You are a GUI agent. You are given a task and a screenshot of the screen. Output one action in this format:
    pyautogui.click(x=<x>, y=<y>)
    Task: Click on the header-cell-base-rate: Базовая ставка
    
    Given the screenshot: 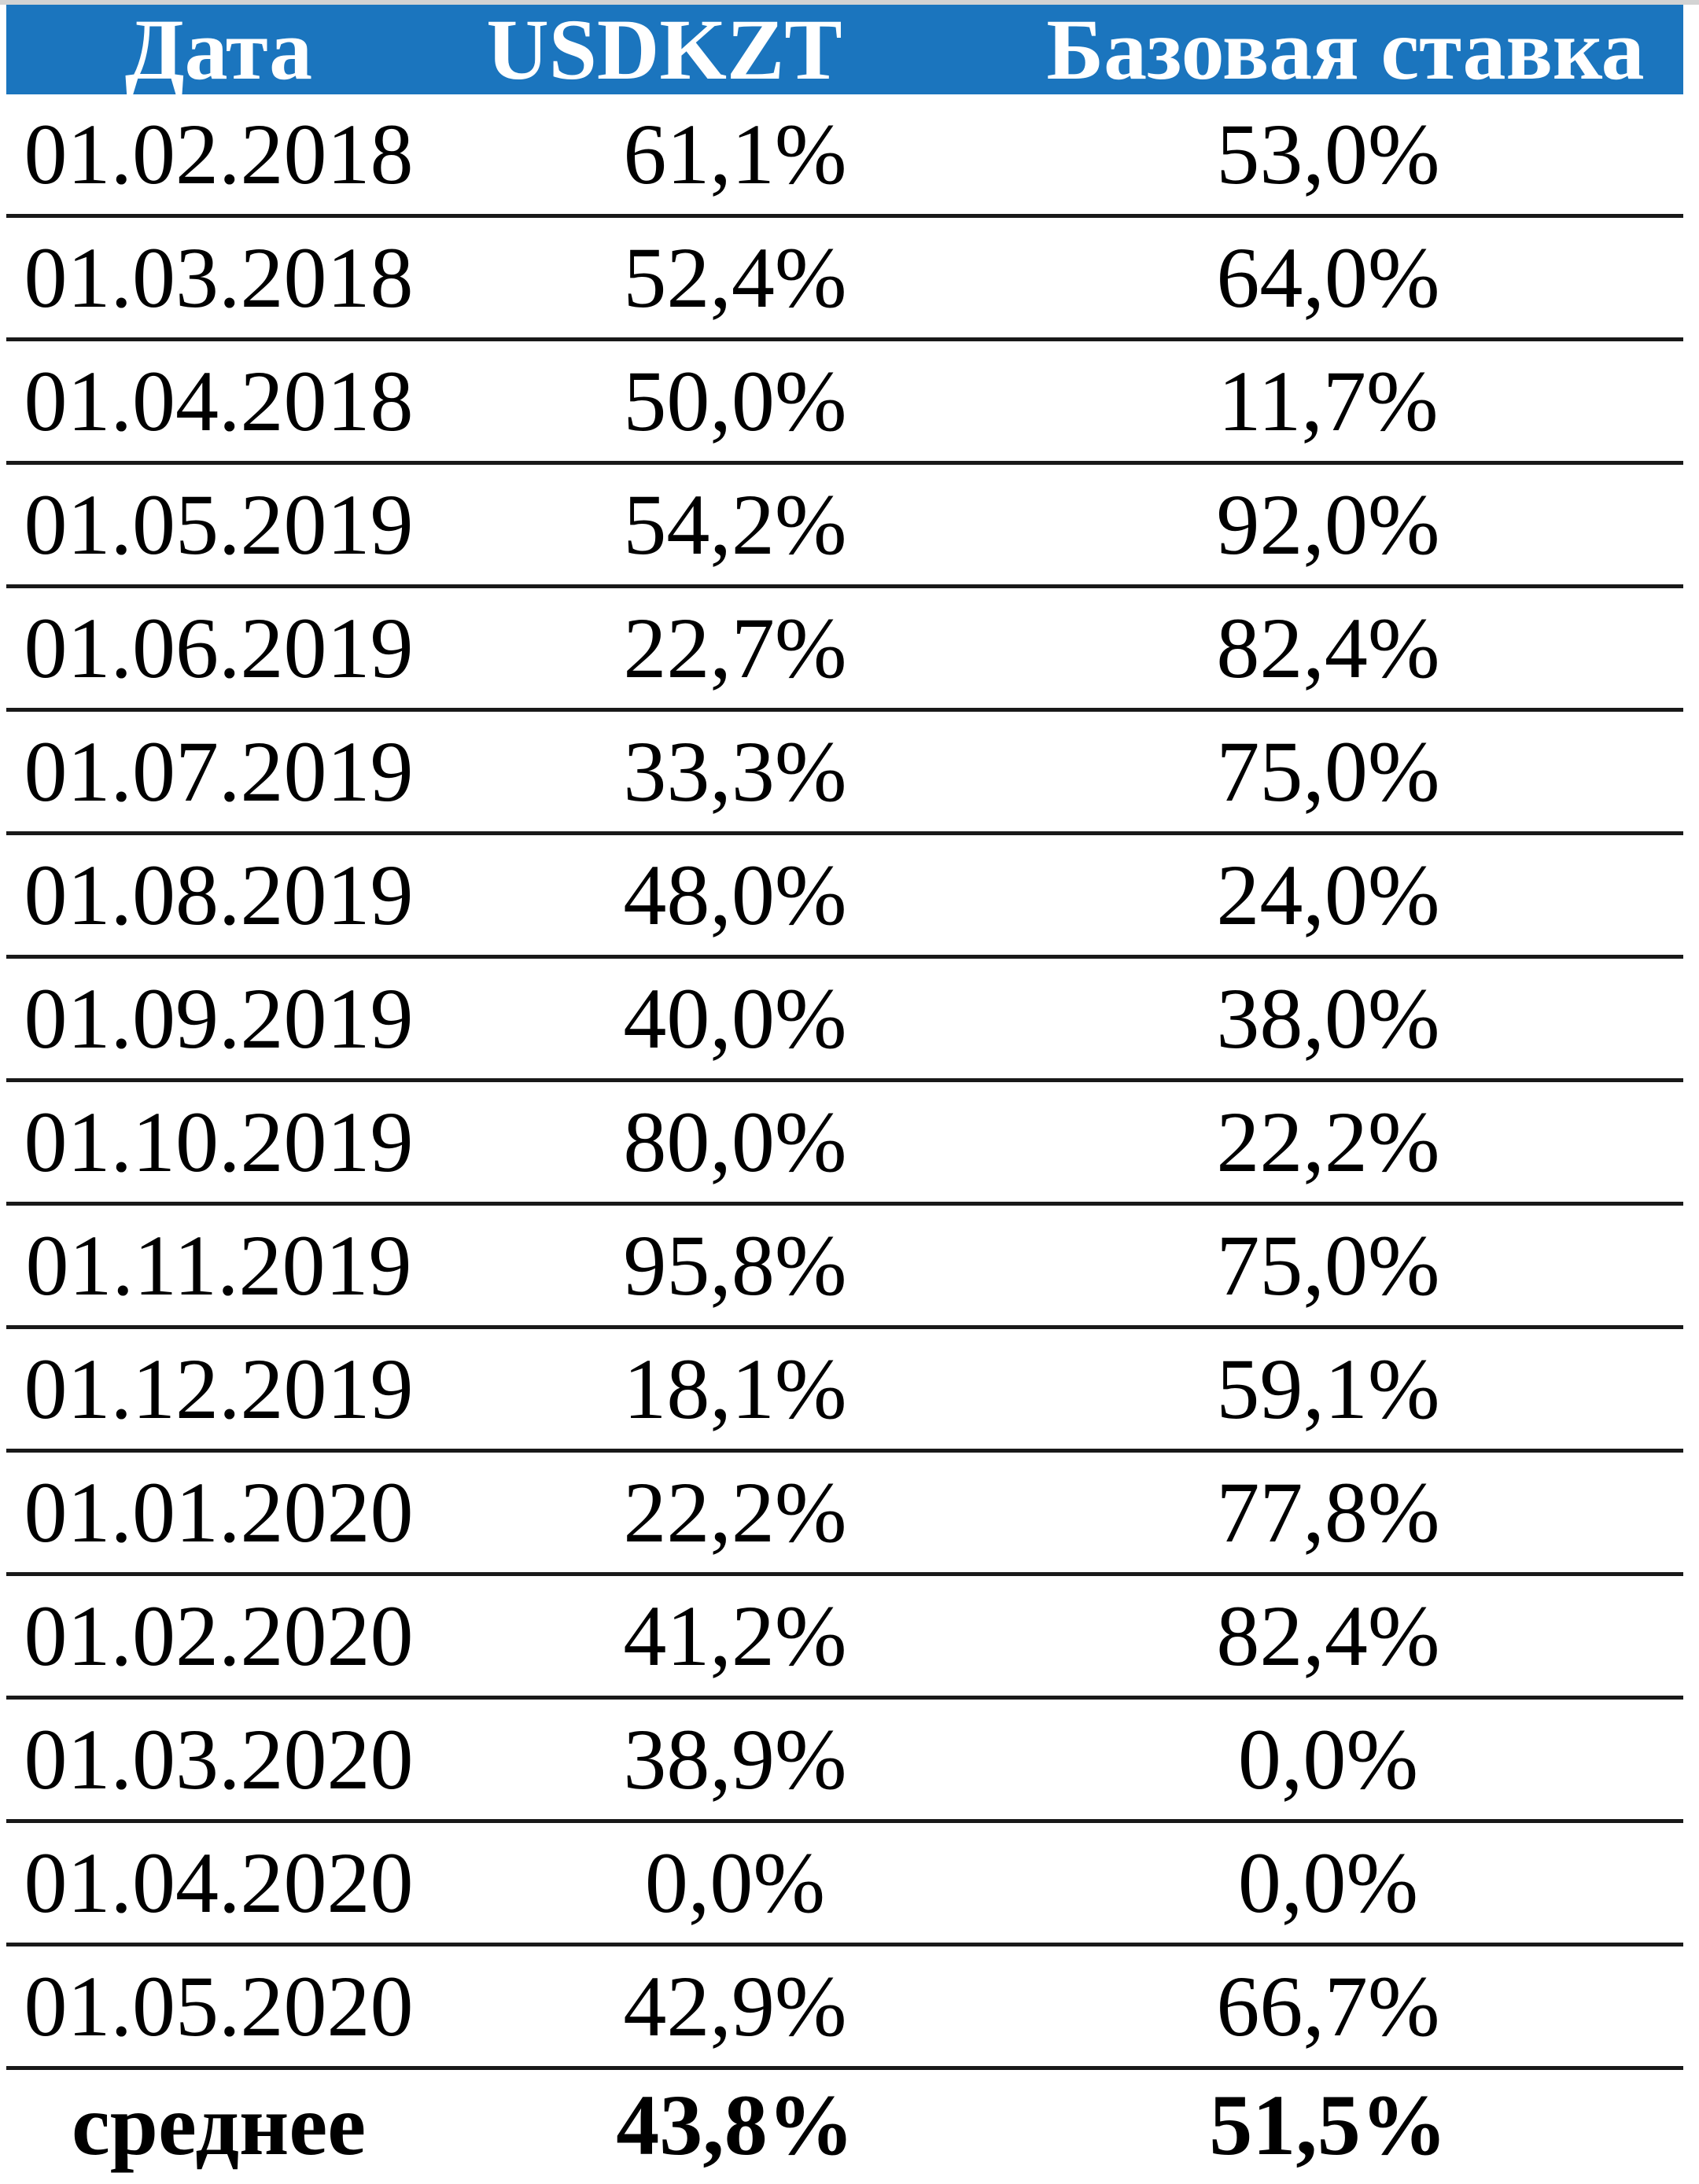 What is the action you would take?
    pyautogui.click(x=1361, y=49)
    